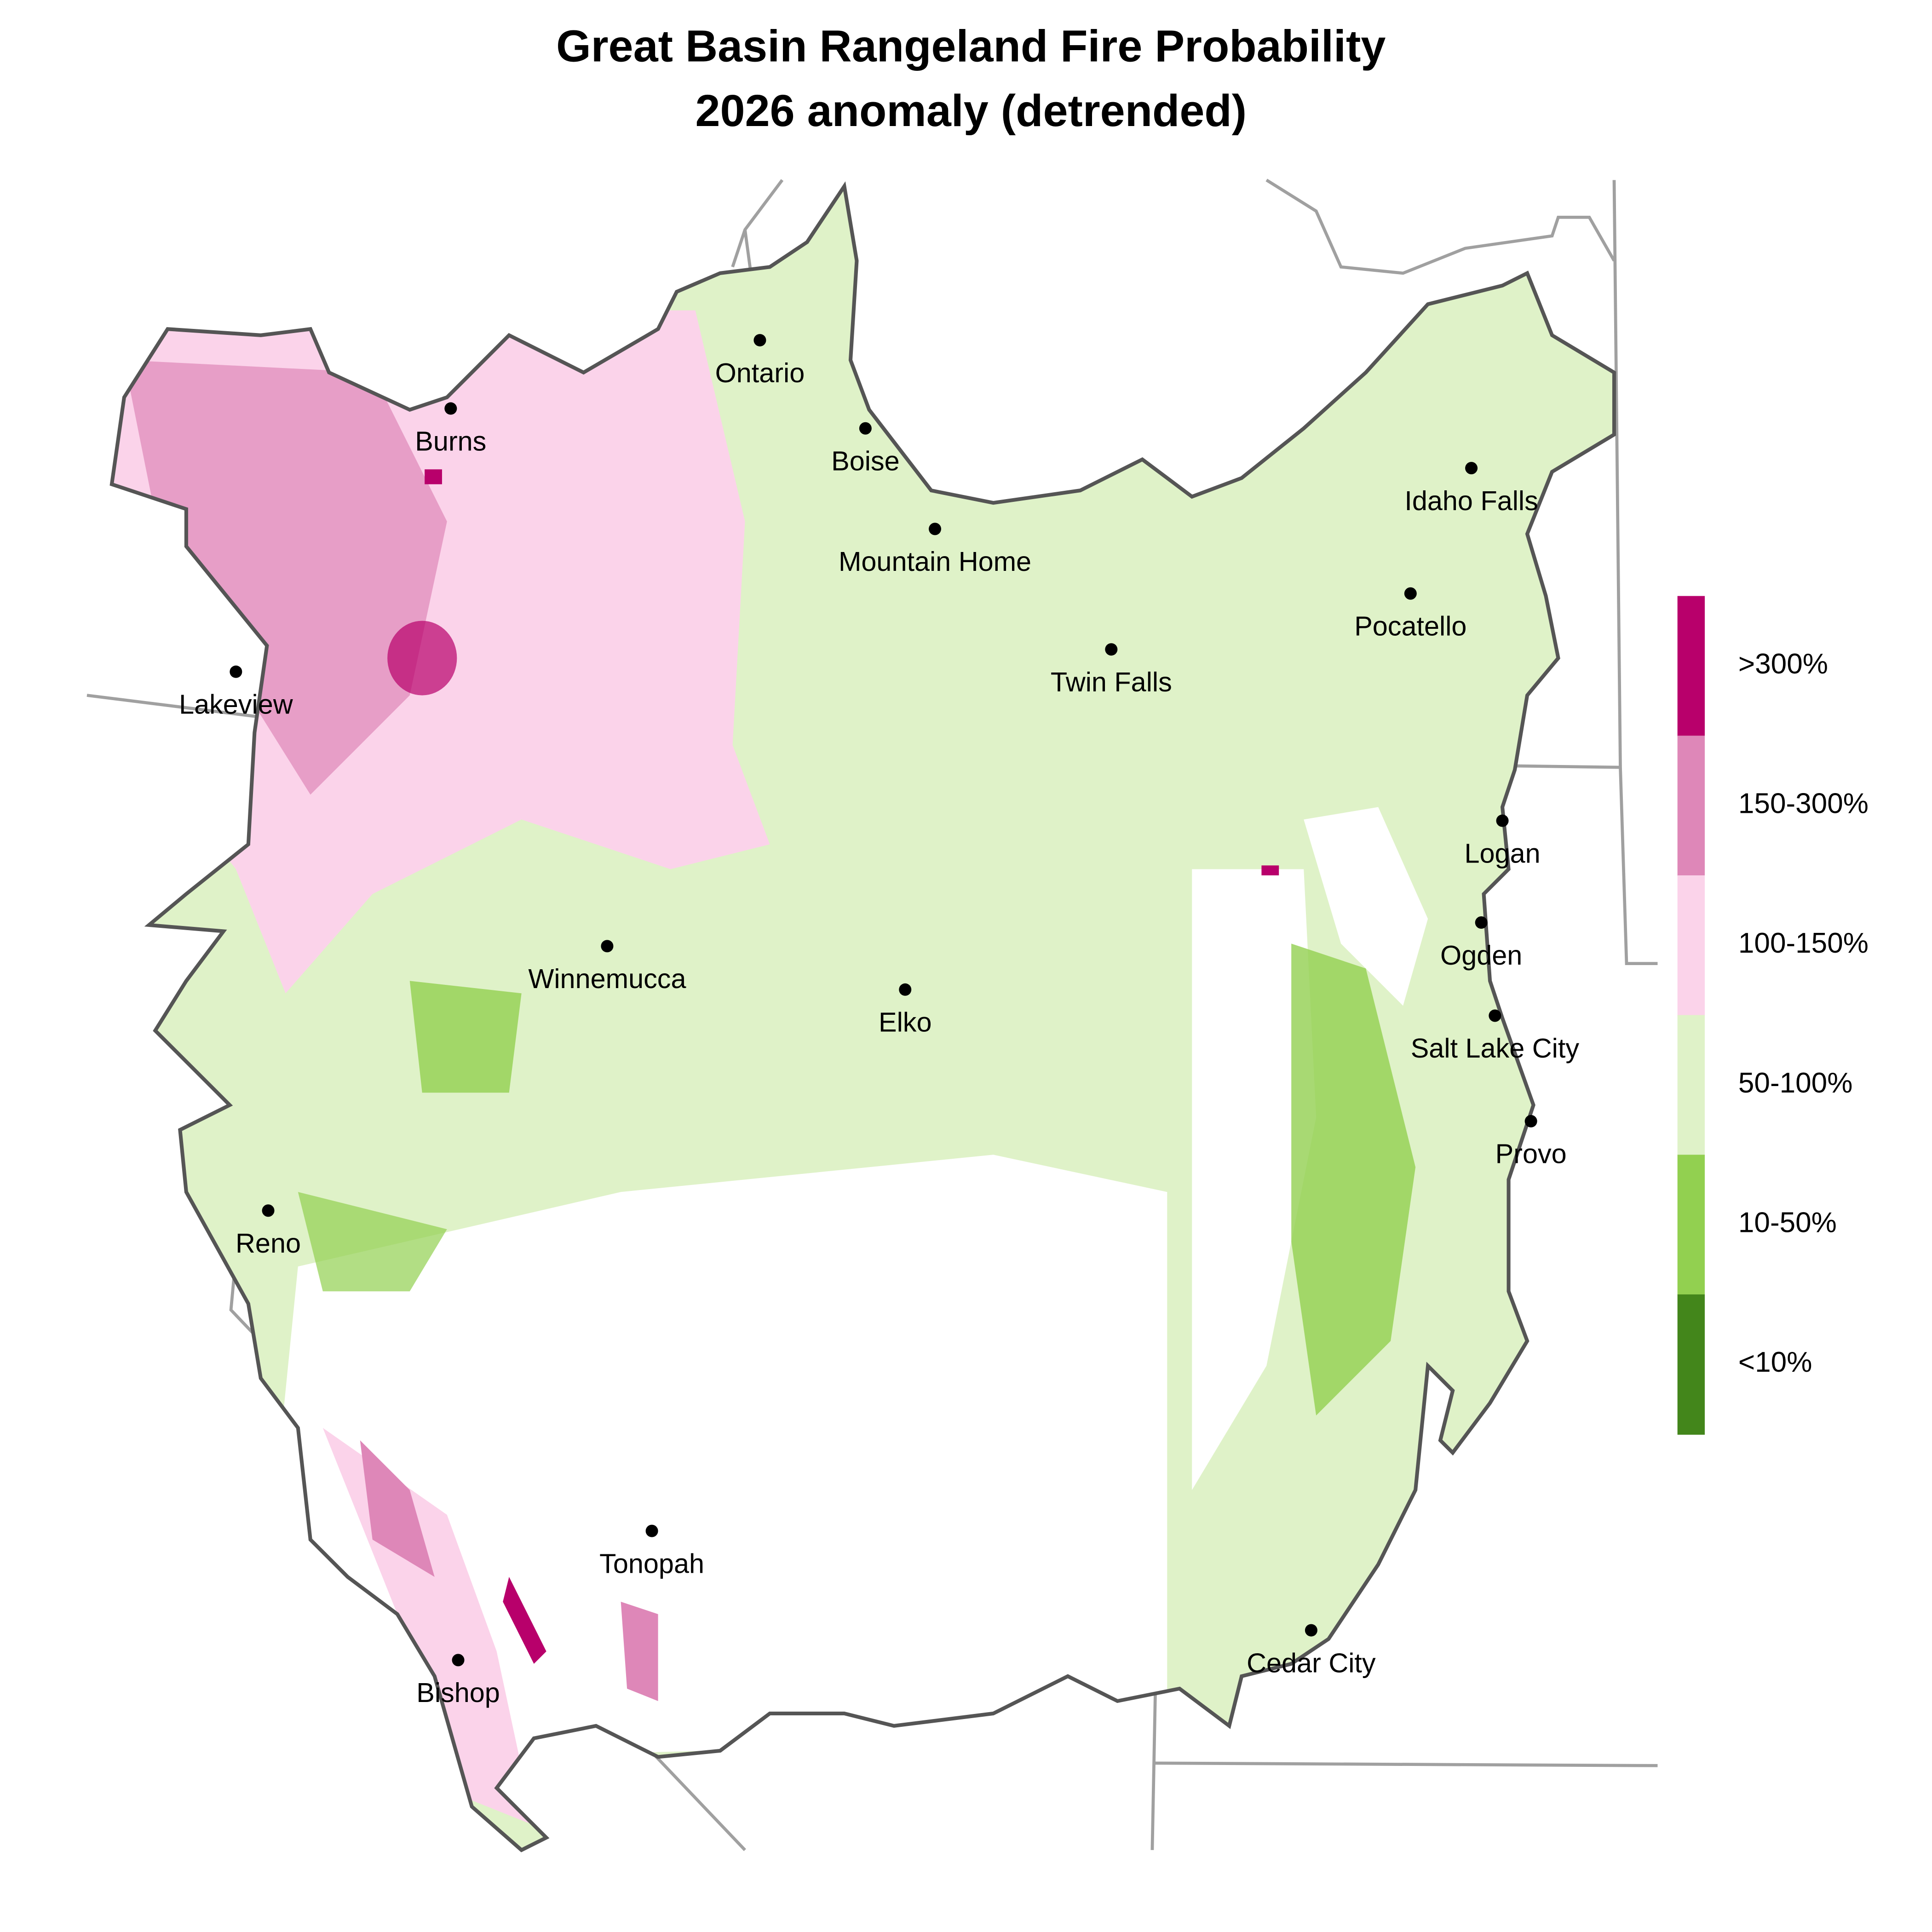 Image resolution: width=1932 pixels, height=1932 pixels. Describe the element at coordinates (865, 460) in the screenshot. I see `city-label: Boise` at that location.